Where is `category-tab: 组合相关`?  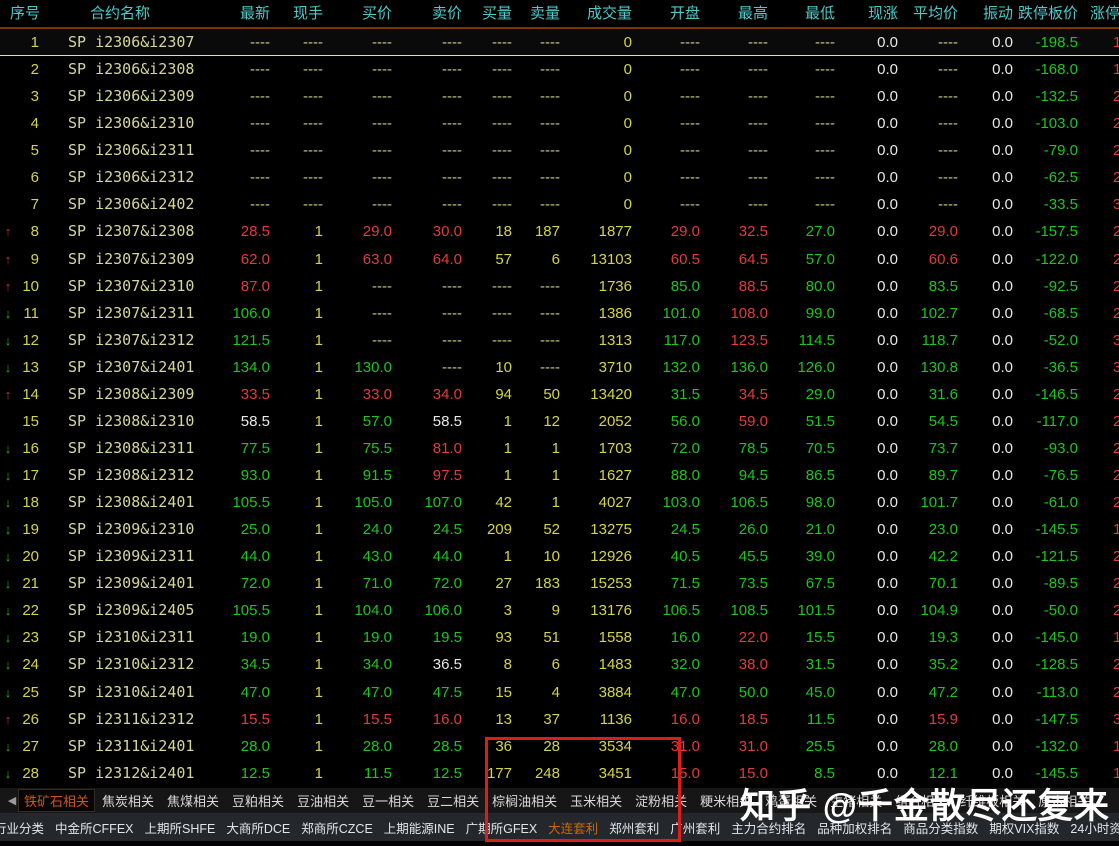
category-tab: 组合相关 is located at coordinates (921, 801).